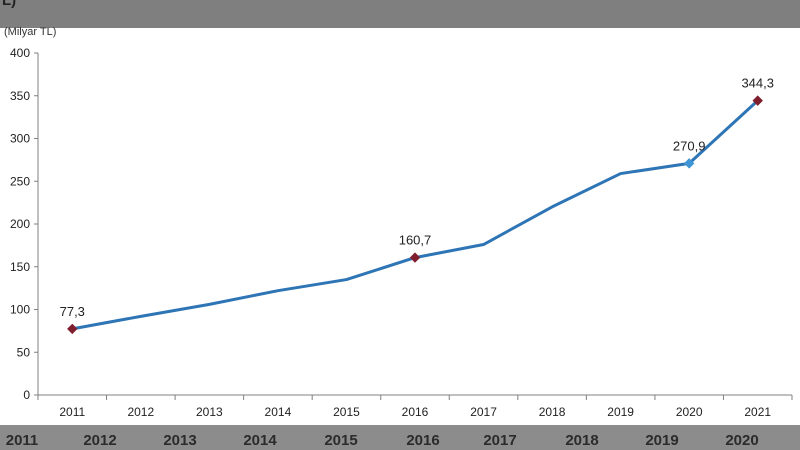  What do you see at coordinates (26, 395) in the screenshot?
I see `y-tick-label: 0` at bounding box center [26, 395].